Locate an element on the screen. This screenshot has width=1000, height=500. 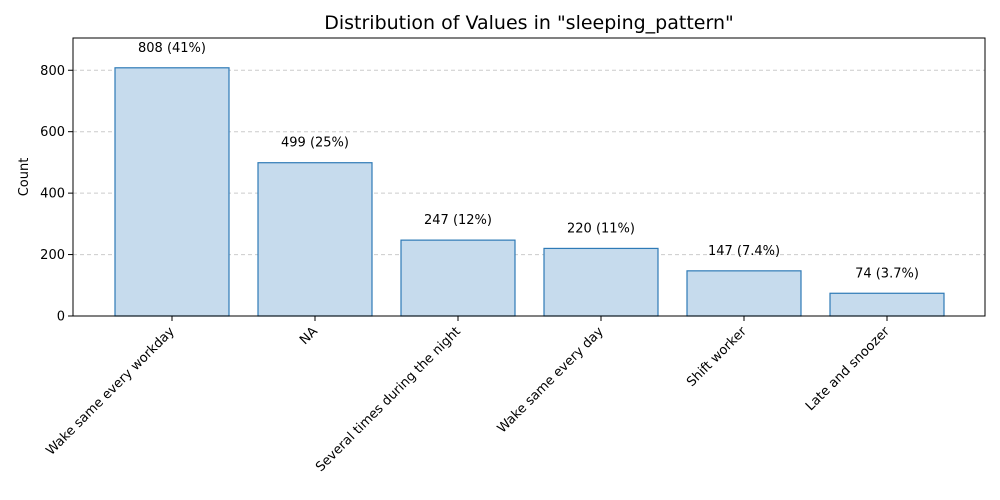
y-tick-label-1: 200 is located at coordinates (52, 255).